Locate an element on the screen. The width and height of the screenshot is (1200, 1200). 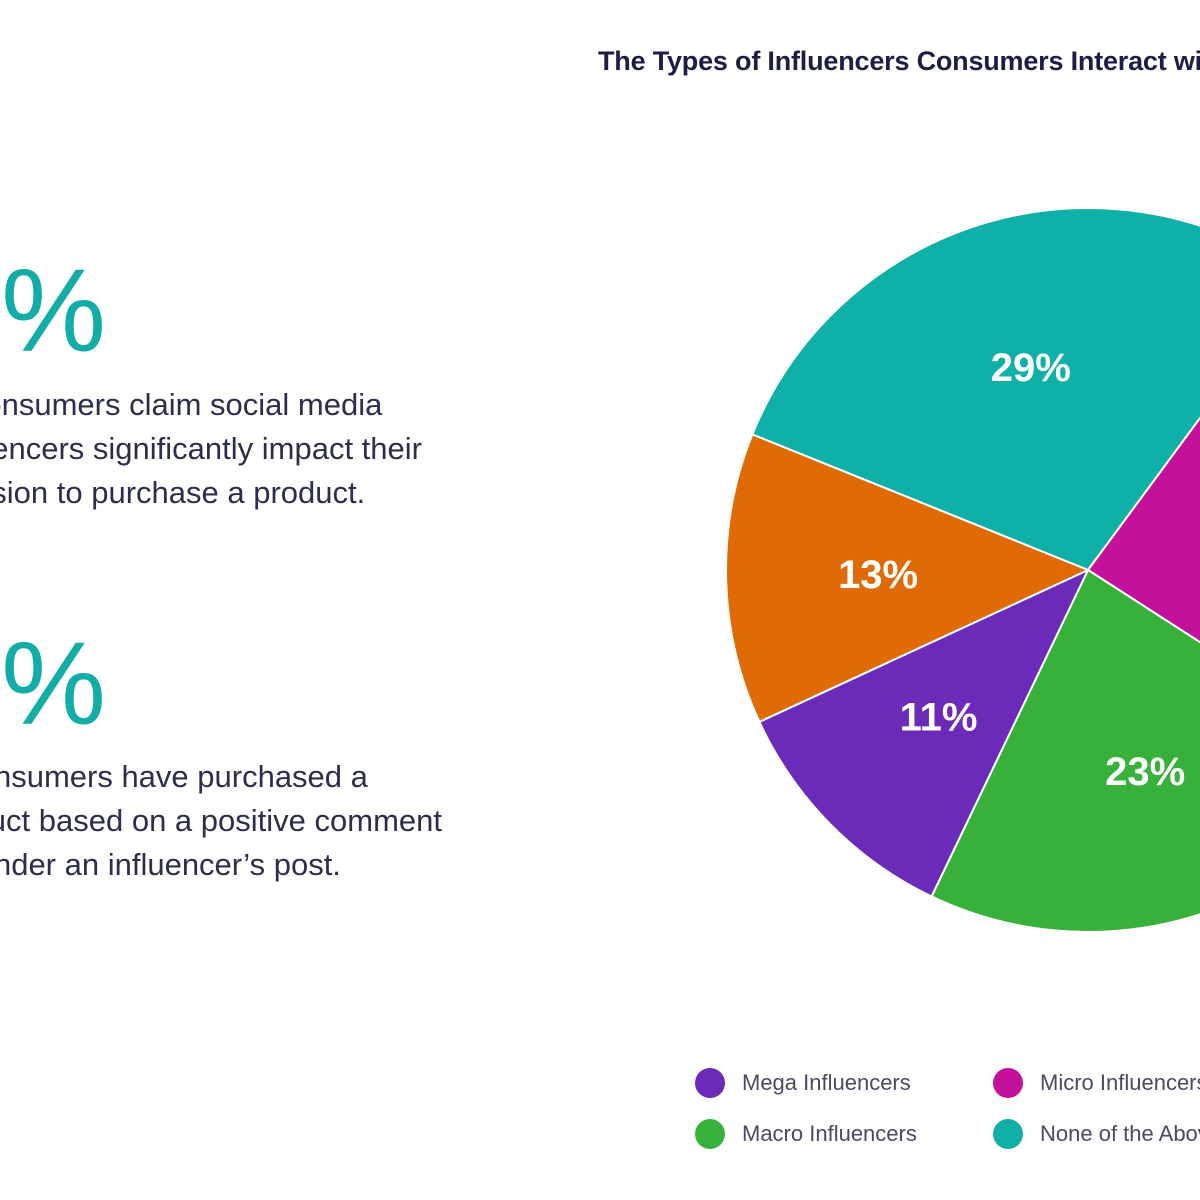
pie-slice-label: 13% is located at coordinates (878, 575).